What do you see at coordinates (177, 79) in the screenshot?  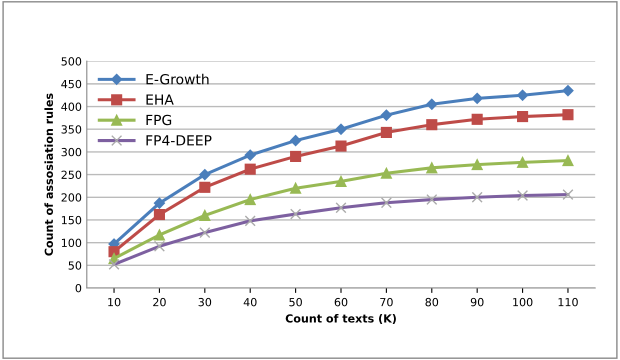 I see `legend-label: E-Growth` at bounding box center [177, 79].